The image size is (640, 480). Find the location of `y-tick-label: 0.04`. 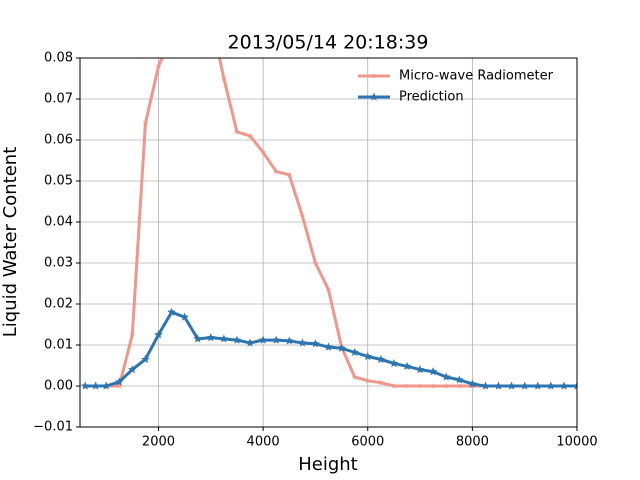

y-tick-label: 0.04 is located at coordinates (58, 222).